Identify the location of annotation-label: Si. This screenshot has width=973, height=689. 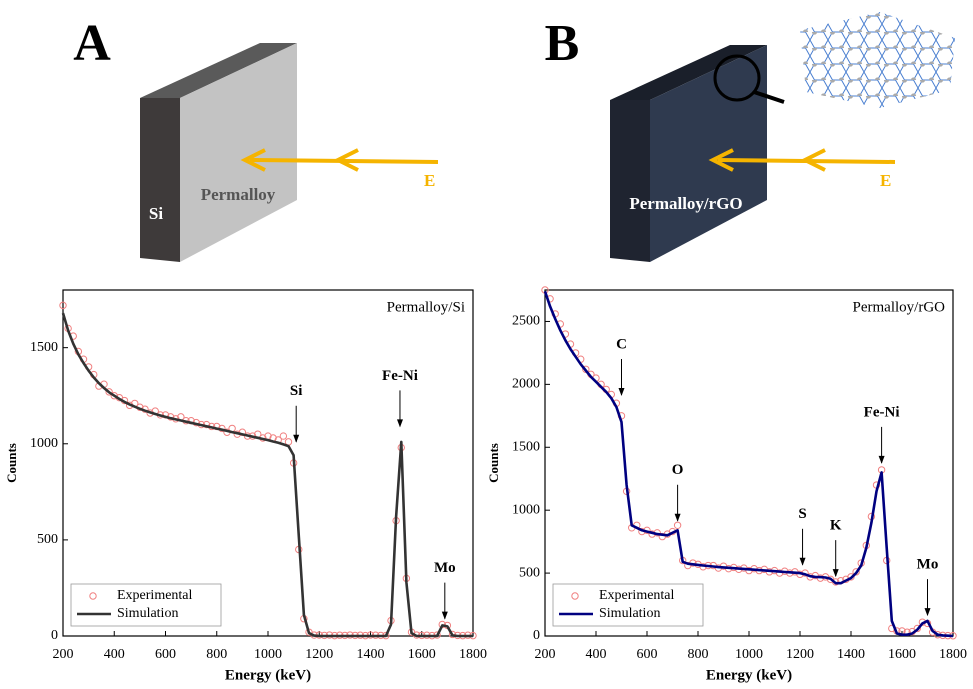
(296, 391).